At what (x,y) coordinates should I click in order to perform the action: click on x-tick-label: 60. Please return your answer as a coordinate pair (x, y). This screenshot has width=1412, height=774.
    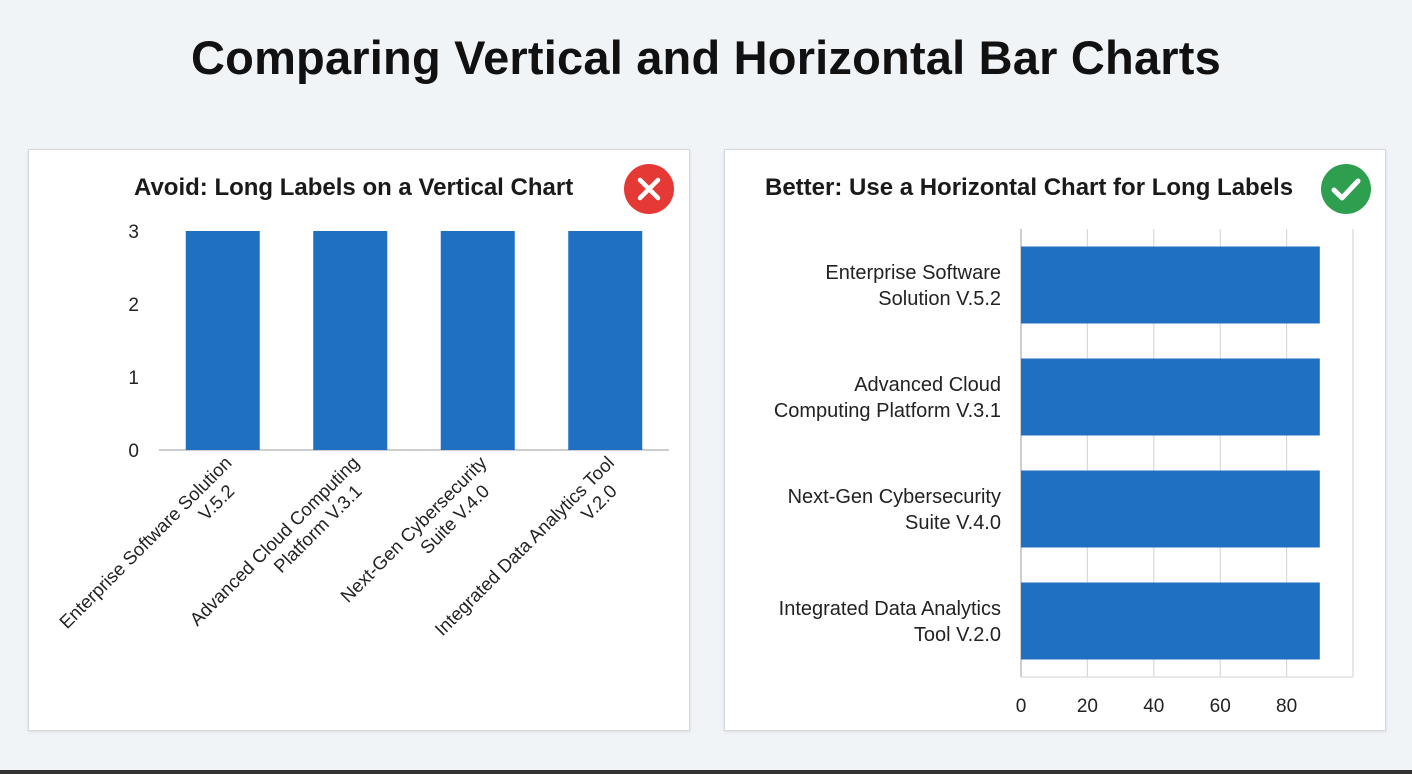
    Looking at the image, I should click on (1220, 706).